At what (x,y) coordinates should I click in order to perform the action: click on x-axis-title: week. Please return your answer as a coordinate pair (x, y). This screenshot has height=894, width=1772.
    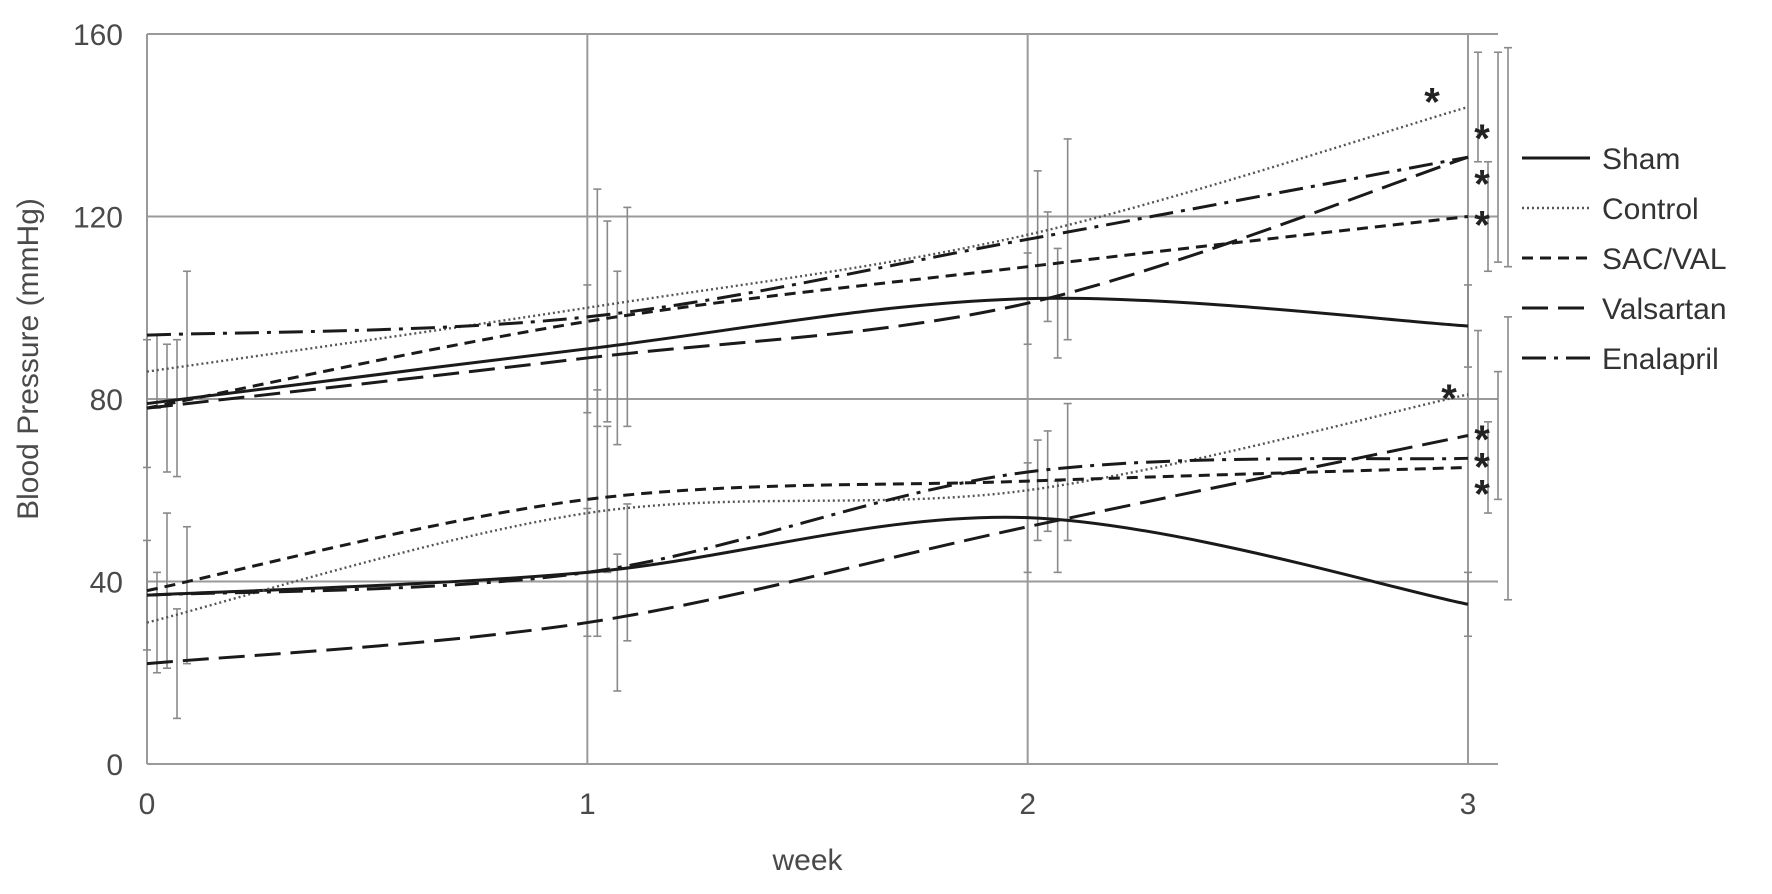
    Looking at the image, I should click on (807, 860).